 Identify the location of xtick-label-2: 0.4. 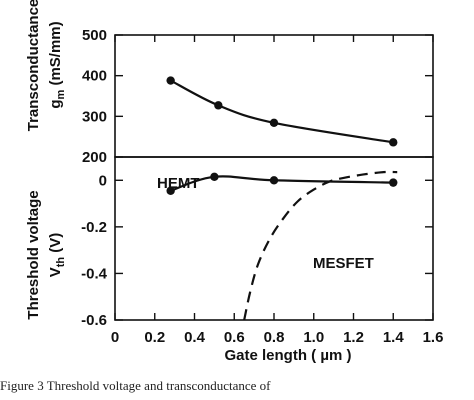
(195, 337).